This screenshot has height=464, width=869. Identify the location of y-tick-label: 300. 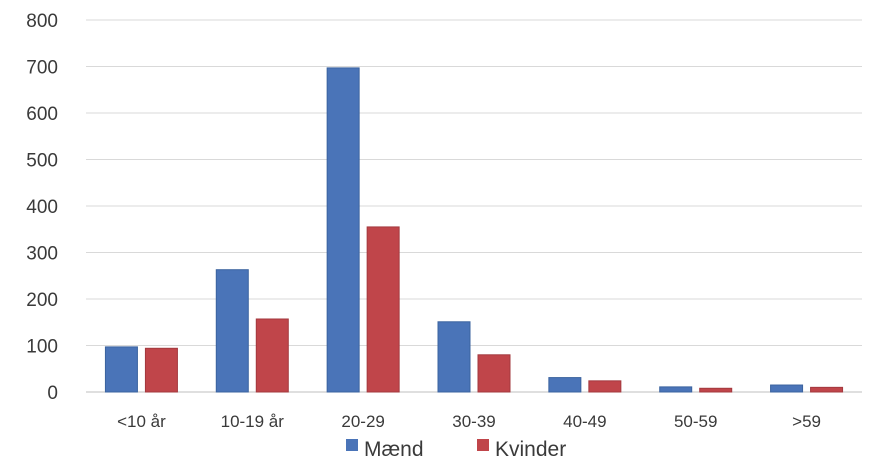
(42, 254).